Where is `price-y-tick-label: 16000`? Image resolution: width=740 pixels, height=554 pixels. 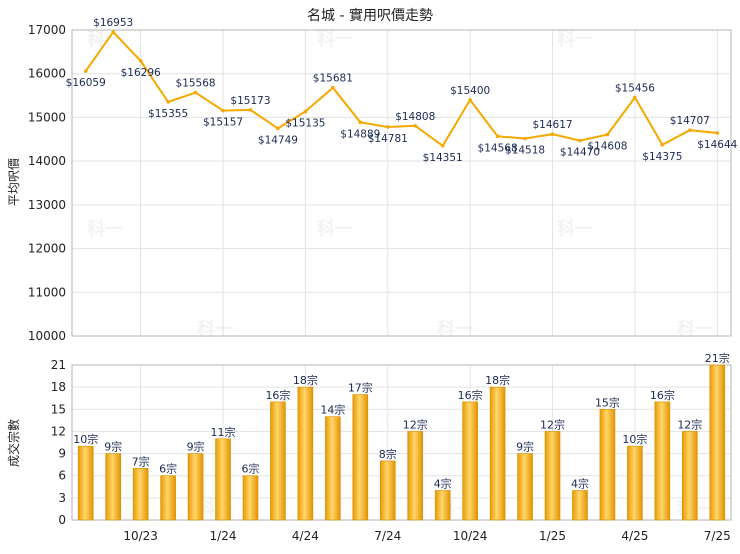 price-y-tick-label: 16000 is located at coordinates (47, 74).